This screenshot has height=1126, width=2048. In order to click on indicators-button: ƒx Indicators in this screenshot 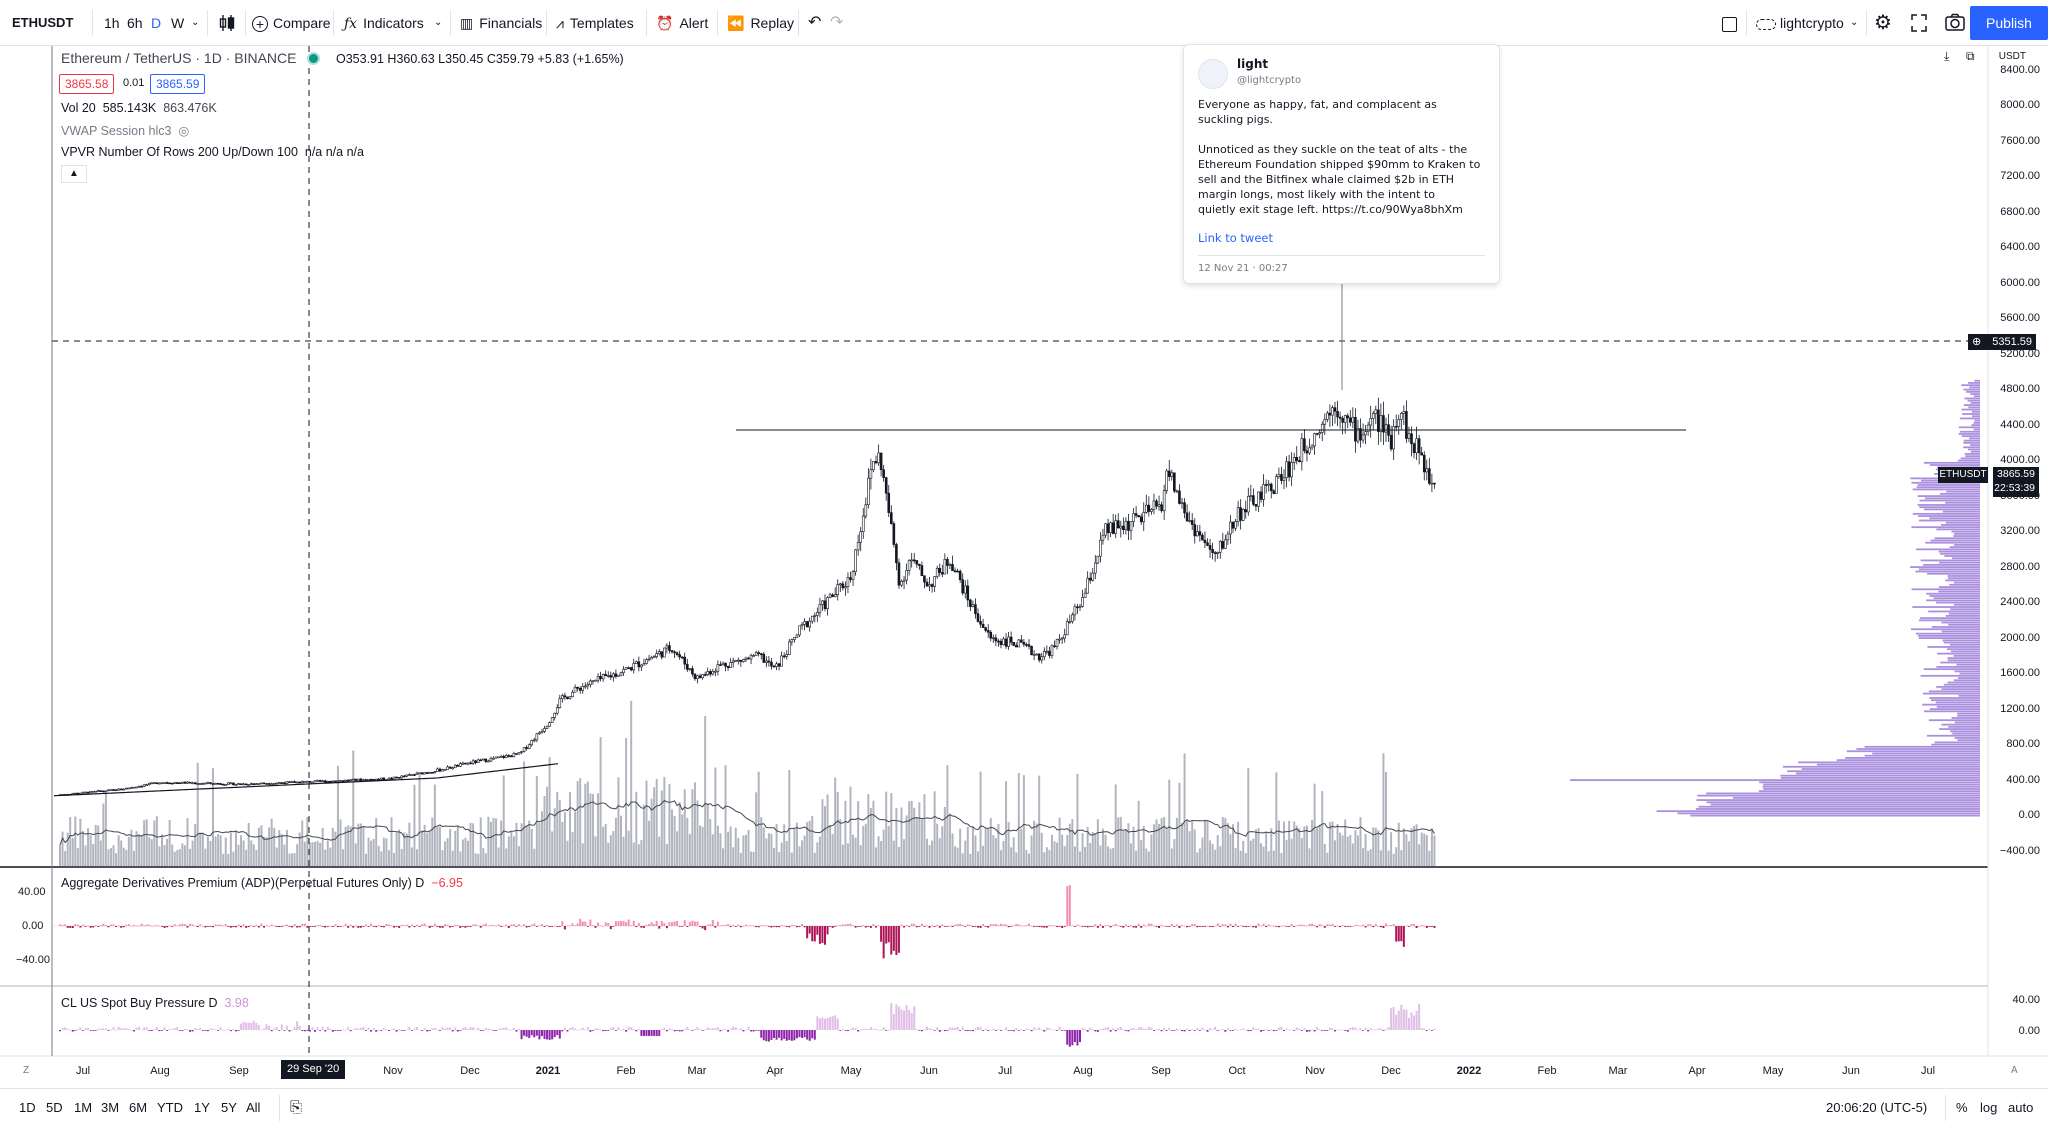, I will do `click(384, 23)`.